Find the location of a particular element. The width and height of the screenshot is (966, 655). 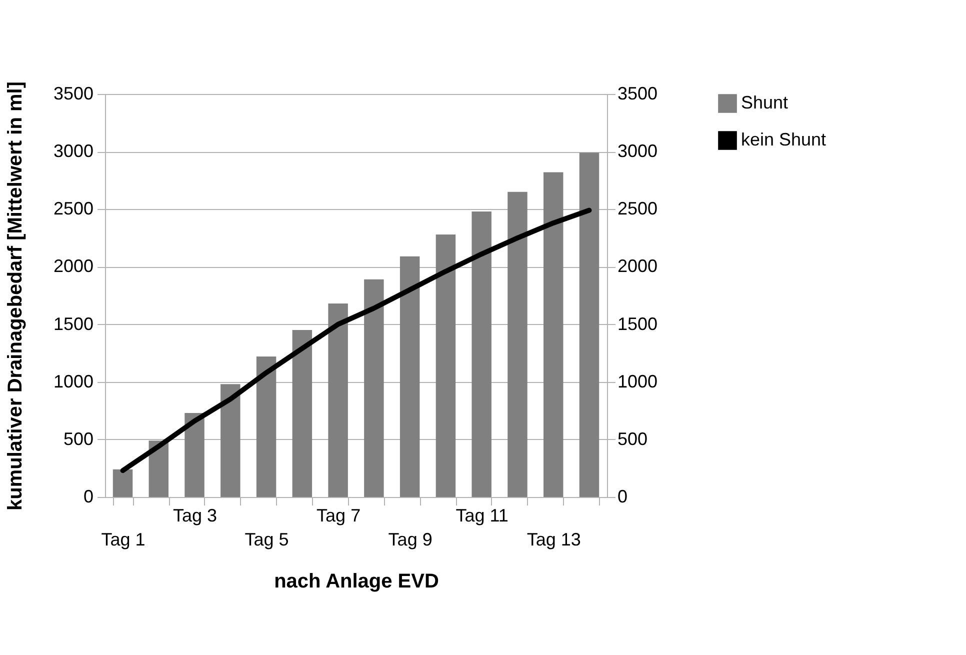

legend-label: kein Shunt is located at coordinates (783, 140).